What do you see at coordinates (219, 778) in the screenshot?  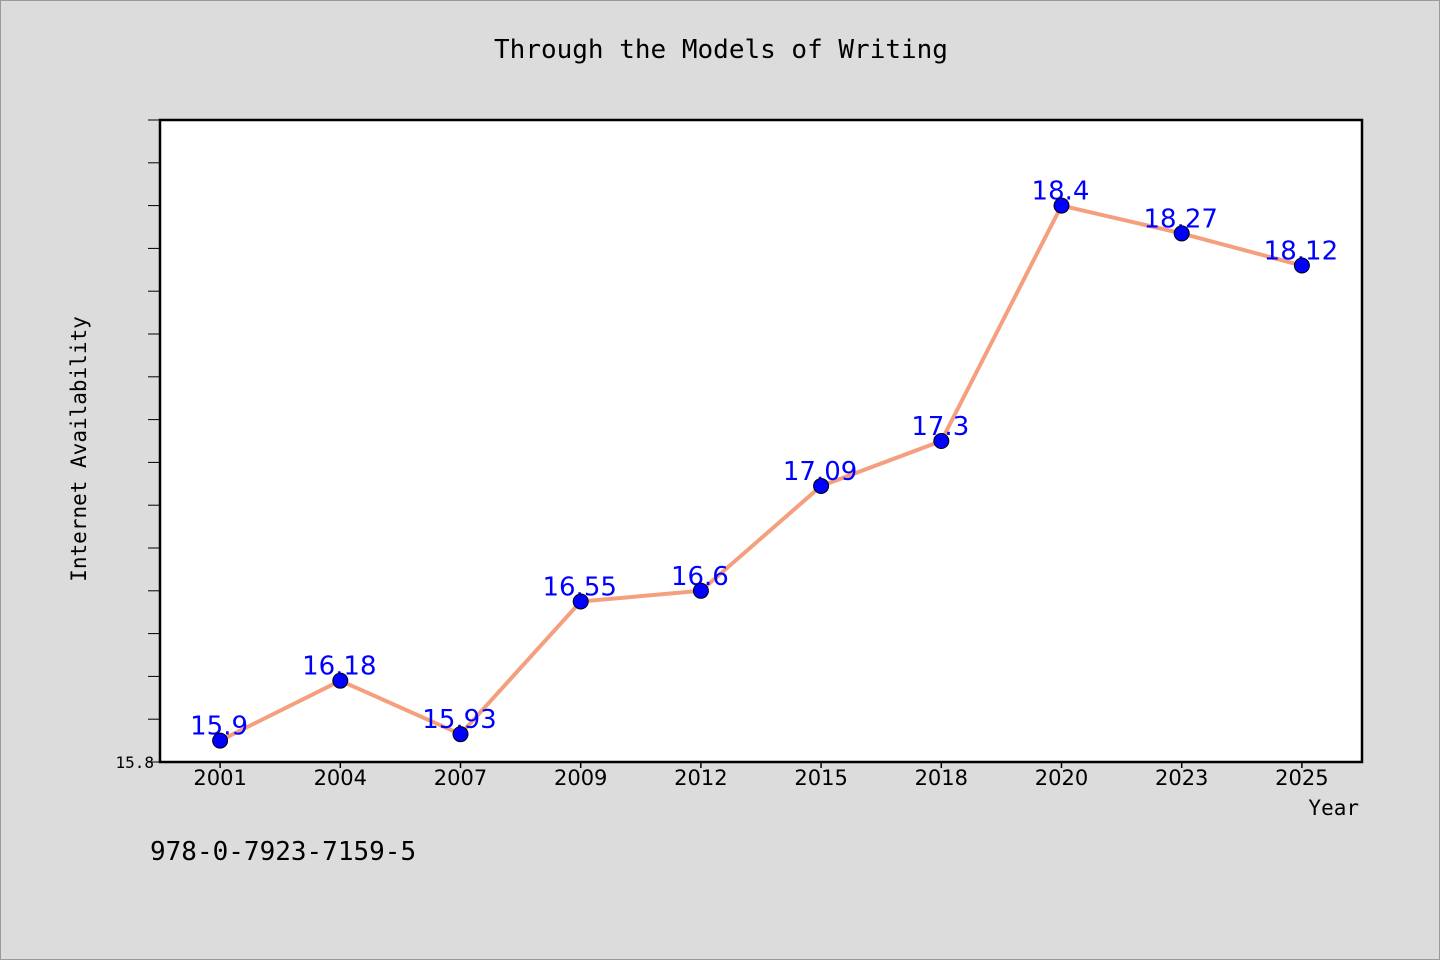 I see `x-tick-label: 2001` at bounding box center [219, 778].